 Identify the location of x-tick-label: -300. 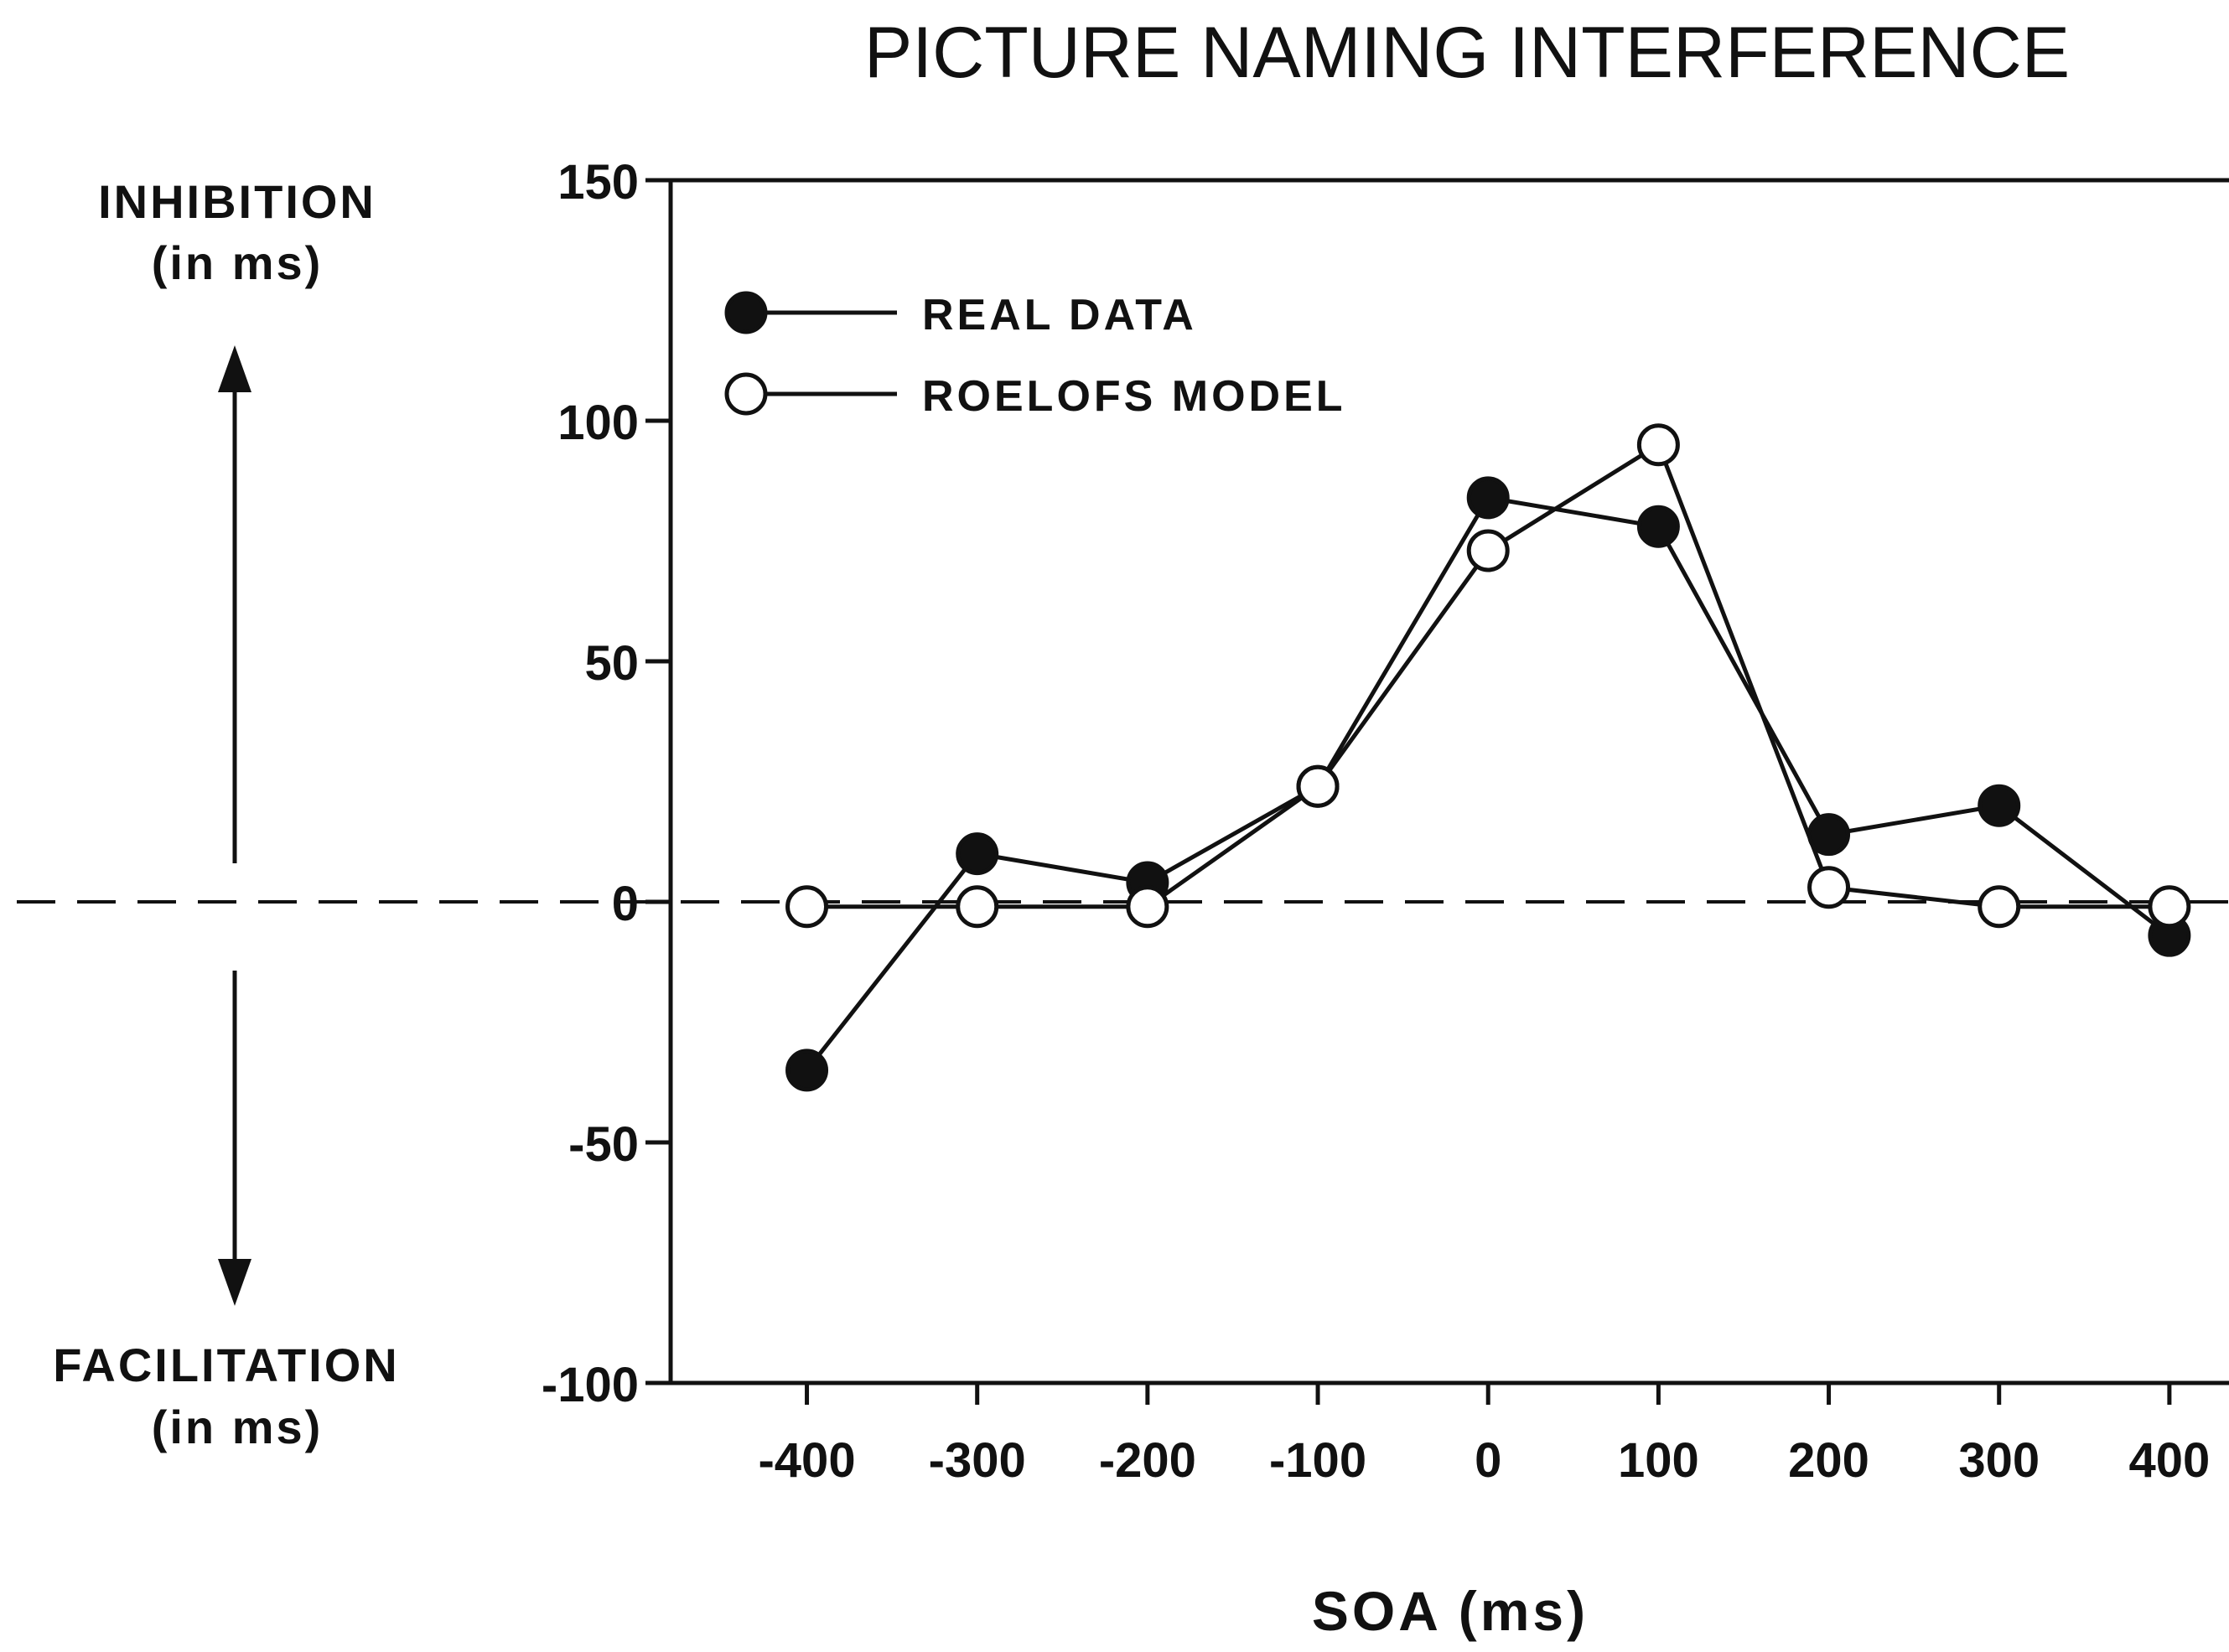
(977, 1460).